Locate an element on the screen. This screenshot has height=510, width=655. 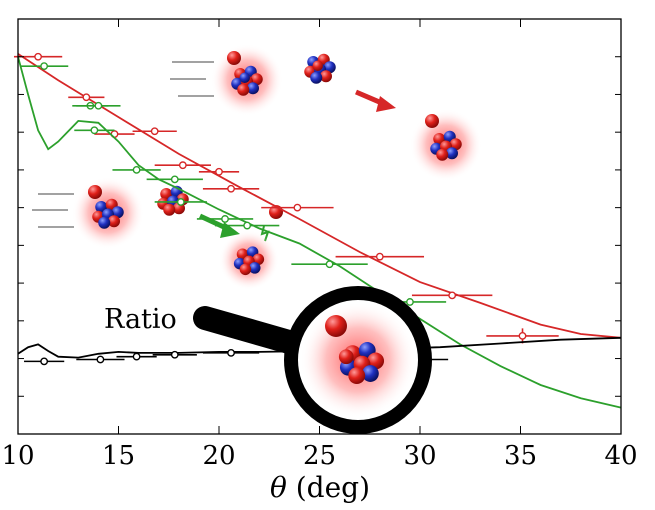
x-axis-title: θ (deg) is located at coordinates (320, 487).